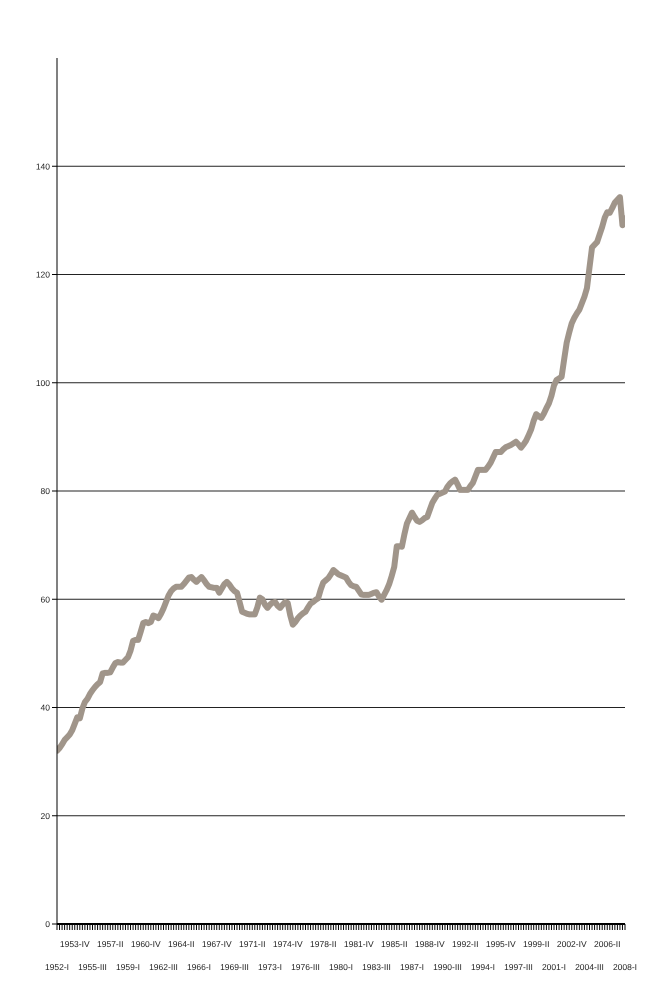 The width and height of the screenshot is (656, 991). Describe the element at coordinates (163, 967) in the screenshot. I see `x-tick-label: 1962-III` at that location.